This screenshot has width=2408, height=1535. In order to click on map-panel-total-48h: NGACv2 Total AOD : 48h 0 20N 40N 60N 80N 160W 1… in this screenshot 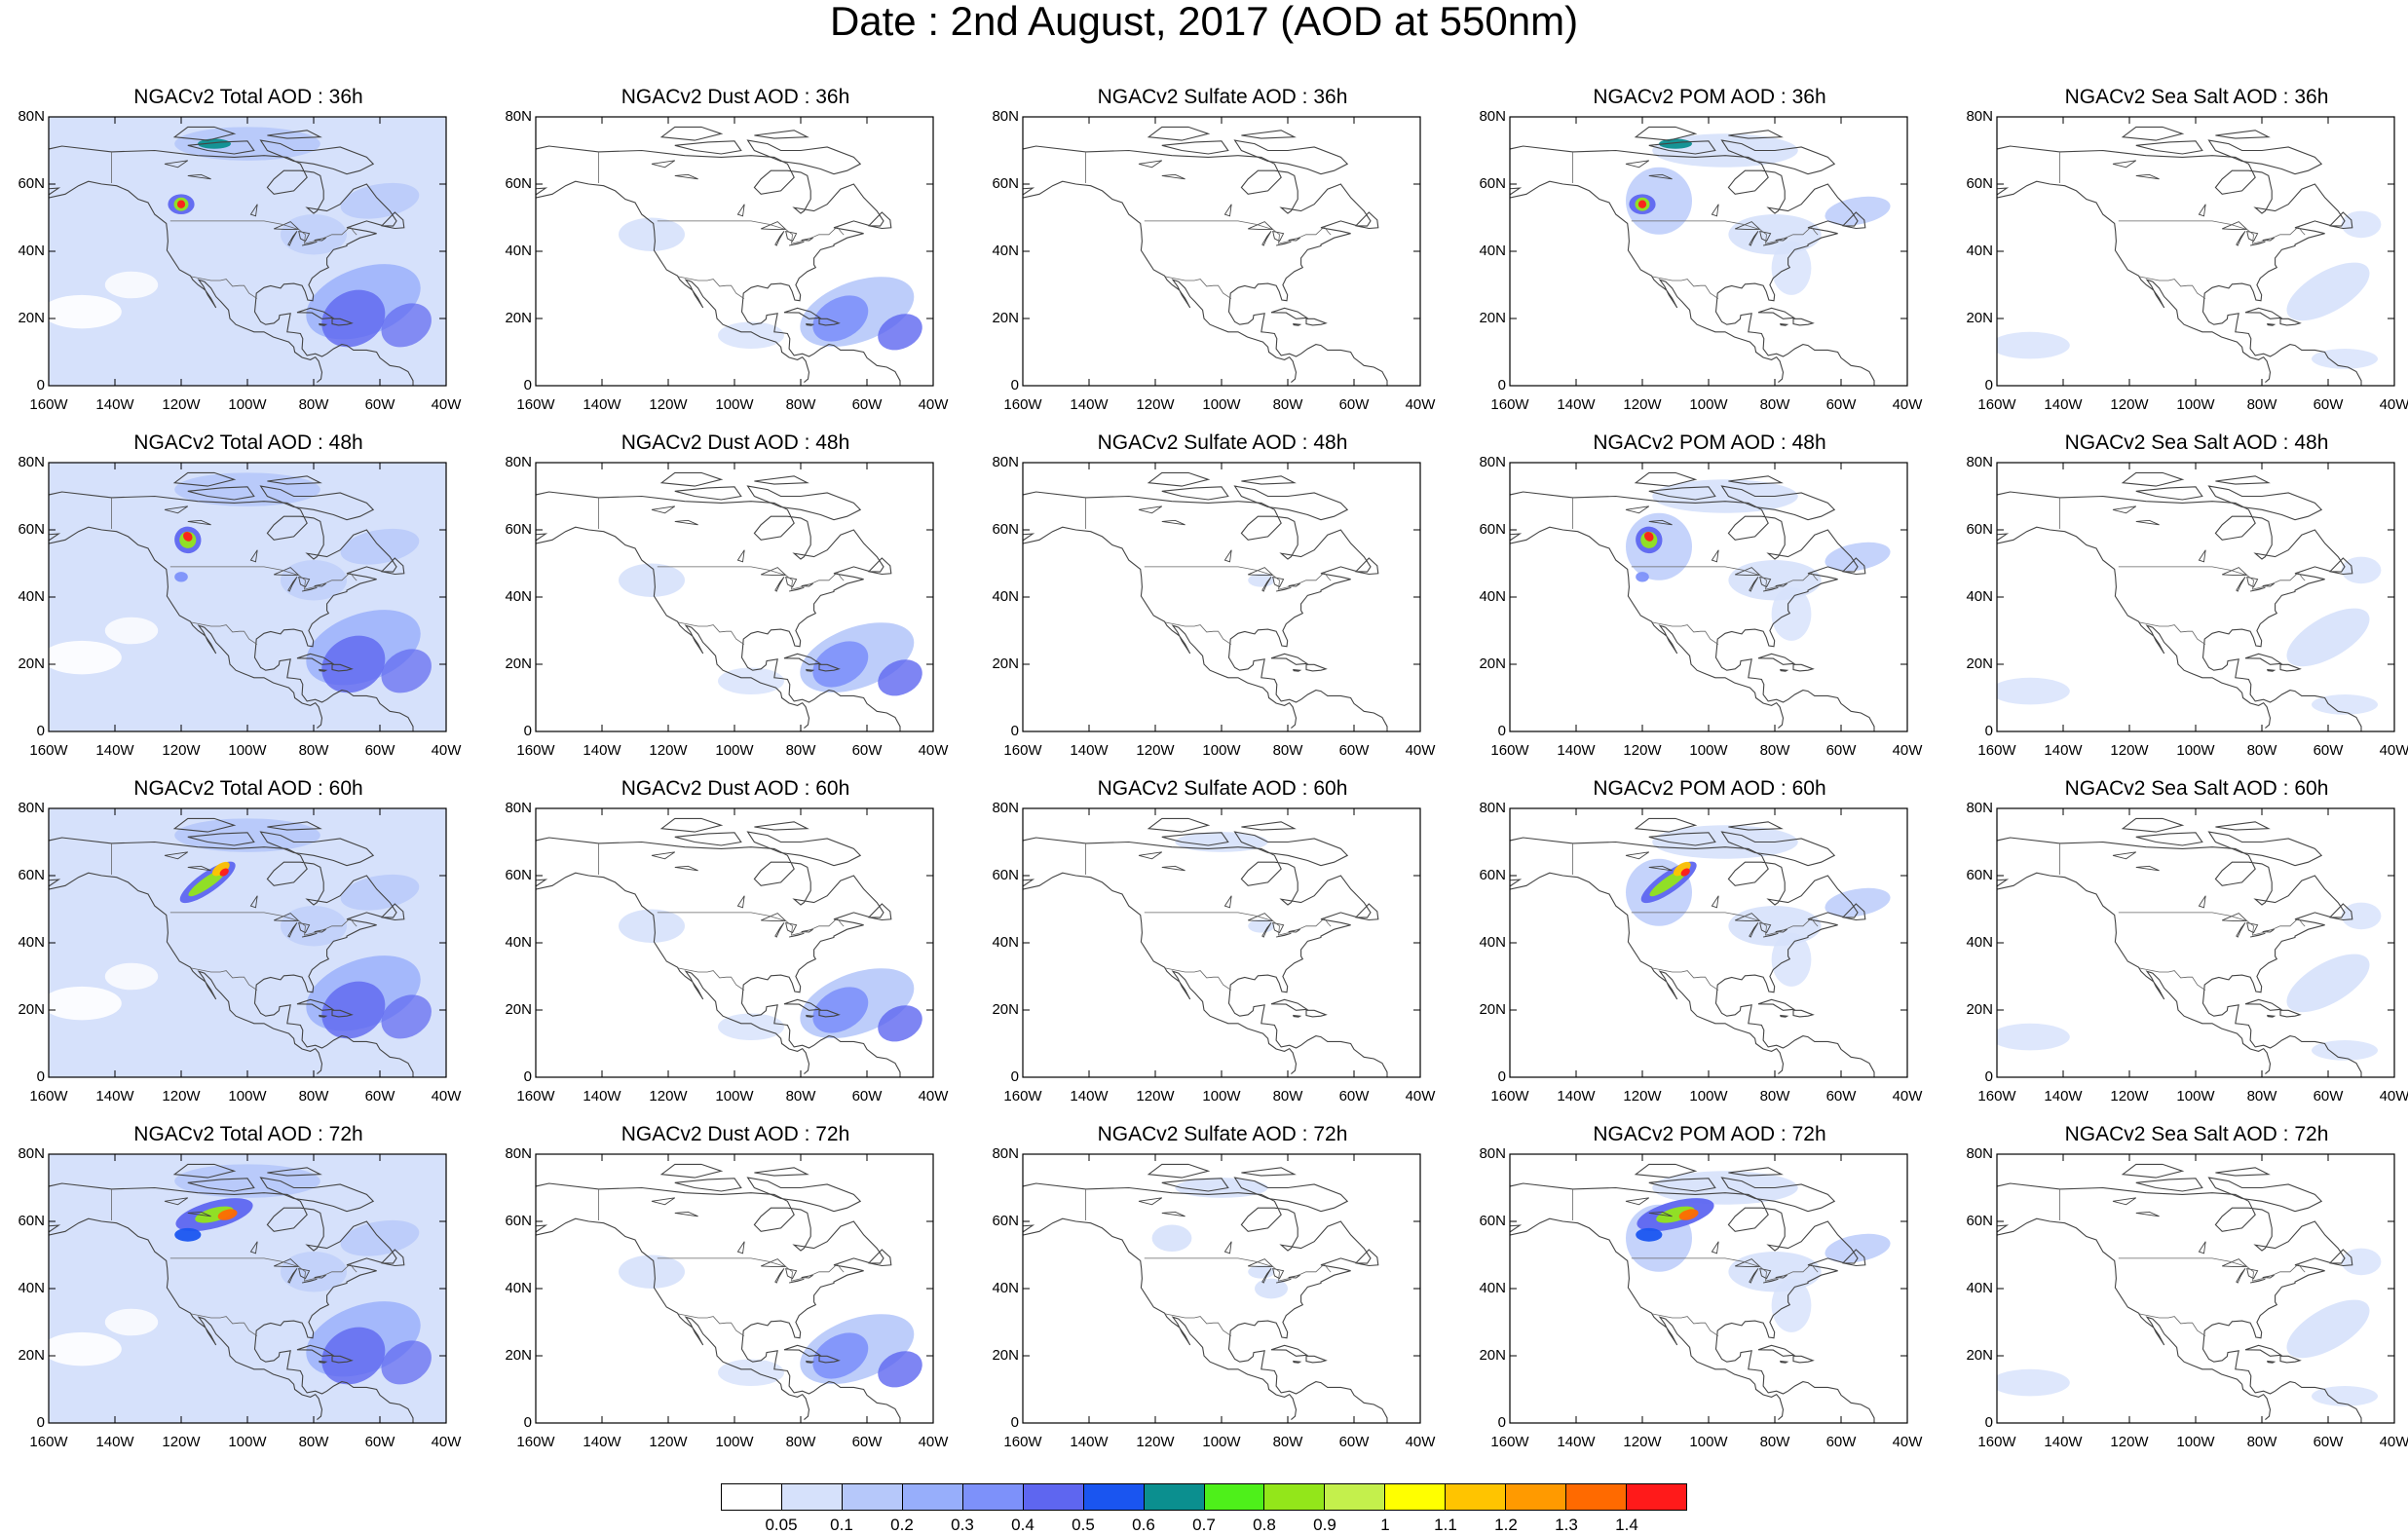, I will do `click(248, 602)`.